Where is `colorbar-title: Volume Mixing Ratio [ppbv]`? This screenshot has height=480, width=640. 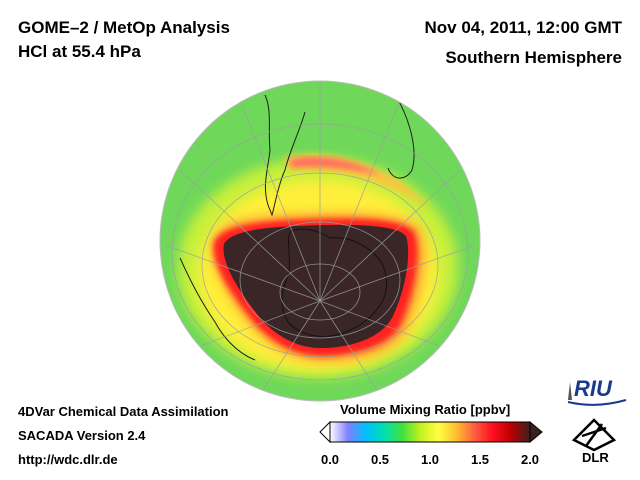 colorbar-title: Volume Mixing Ratio [ppbv] is located at coordinates (425, 409).